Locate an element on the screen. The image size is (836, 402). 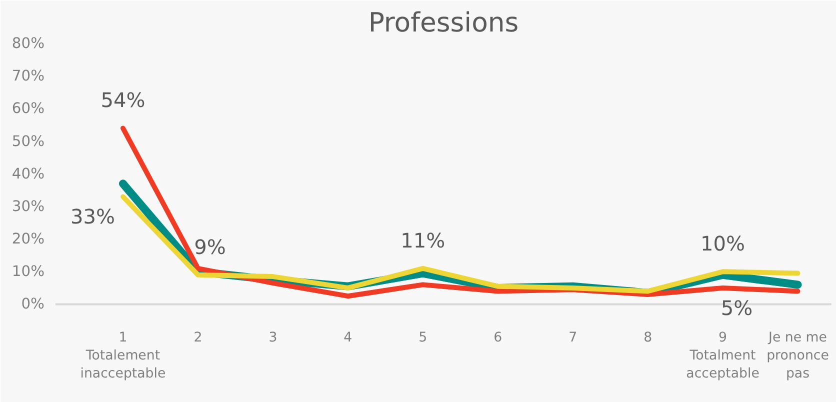
y-tick-label: 30% is located at coordinates (28, 206).